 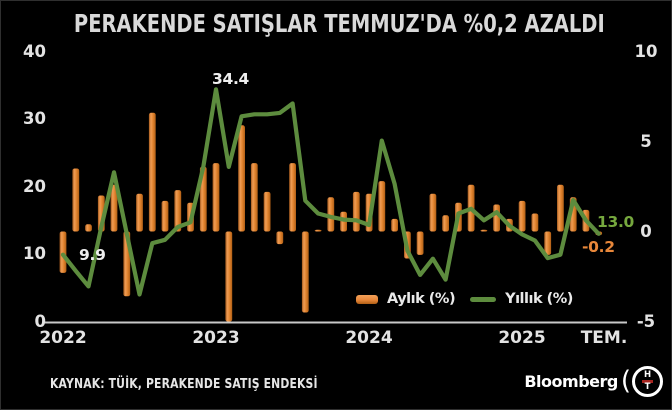 I want to click on left-axis-tick: 10, so click(x=34, y=253).